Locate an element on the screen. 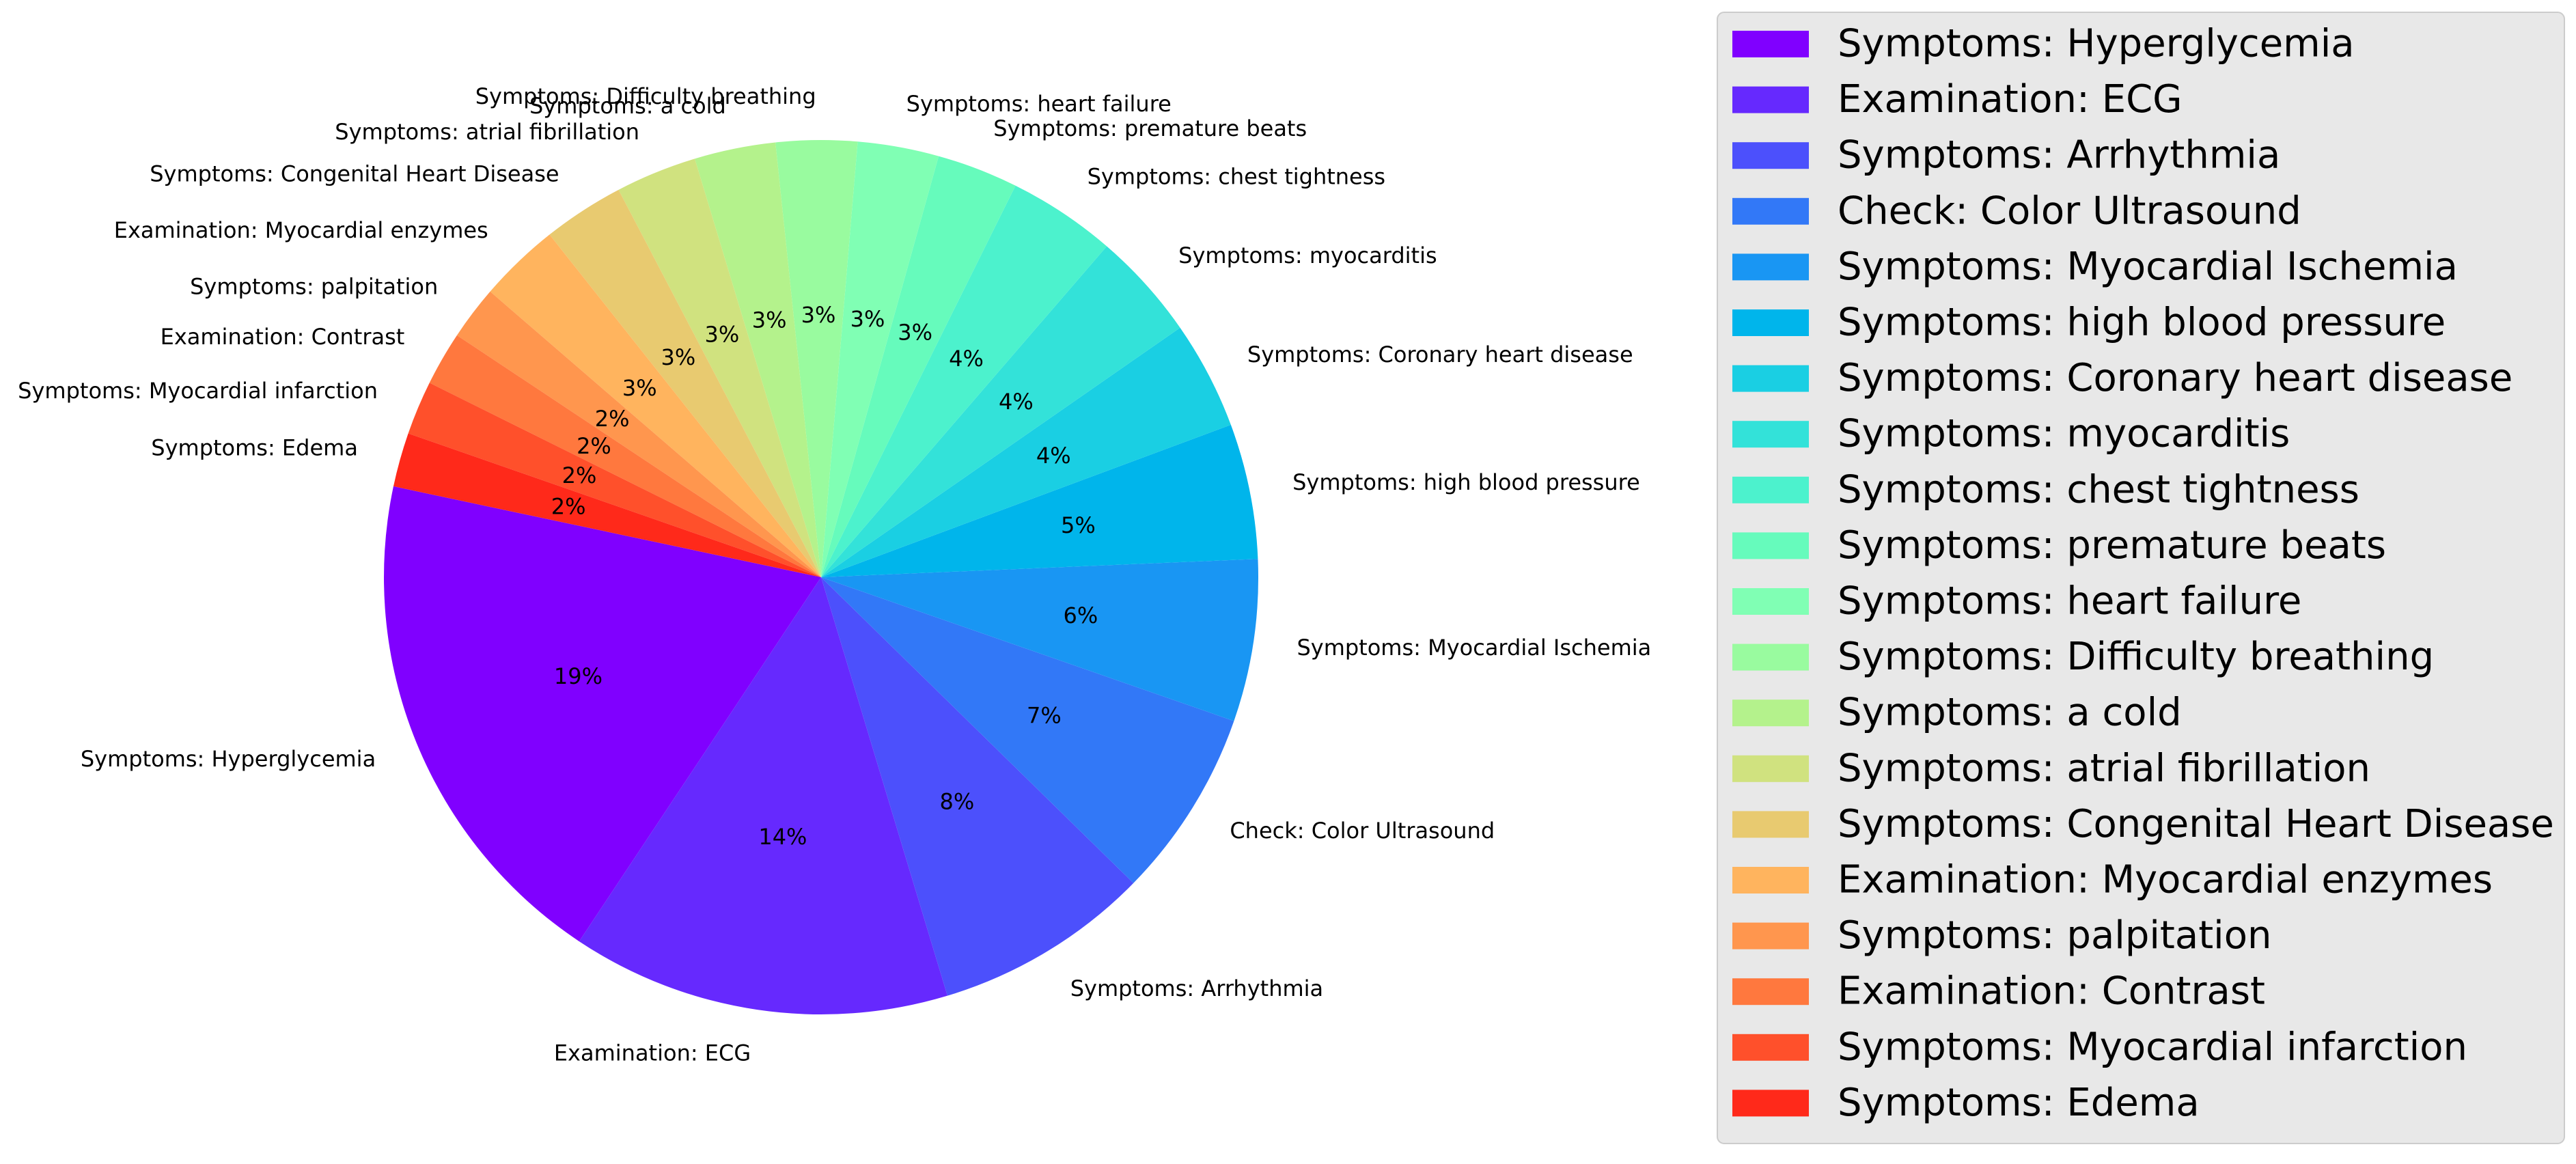 The image size is (2576, 1164). legend-label: Examination: Myocardial enzymes is located at coordinates (2165, 880).